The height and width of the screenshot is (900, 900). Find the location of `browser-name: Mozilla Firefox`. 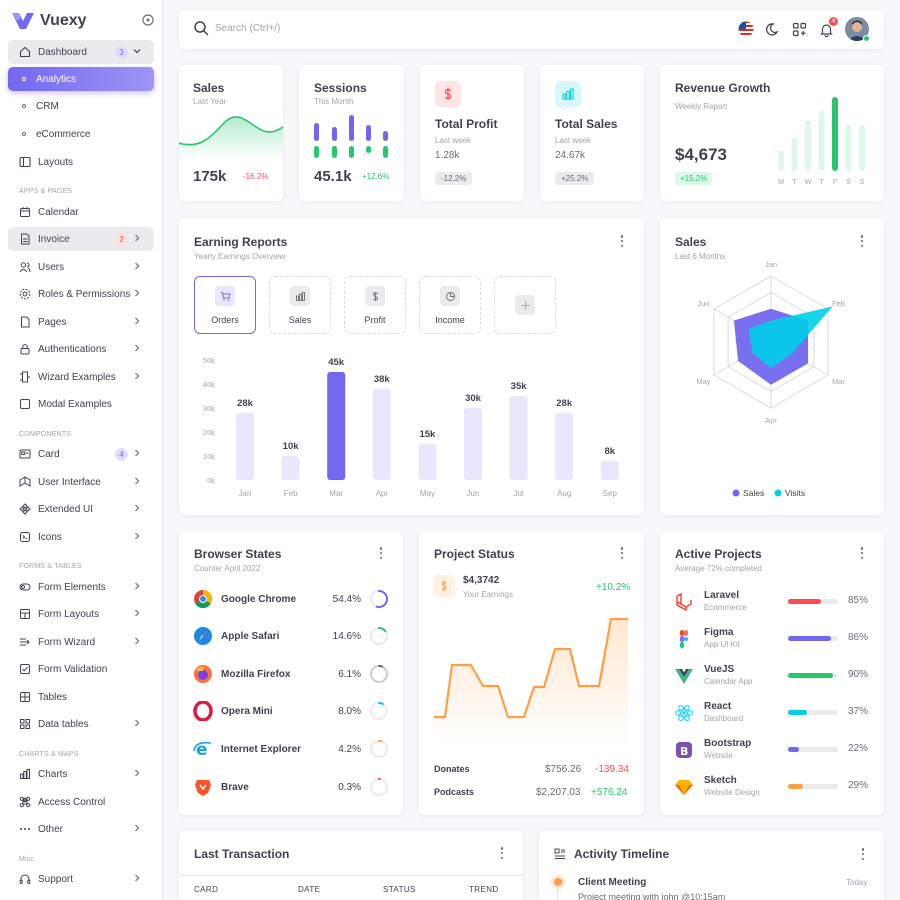

browser-name: Mozilla Firefox is located at coordinates (256, 674).